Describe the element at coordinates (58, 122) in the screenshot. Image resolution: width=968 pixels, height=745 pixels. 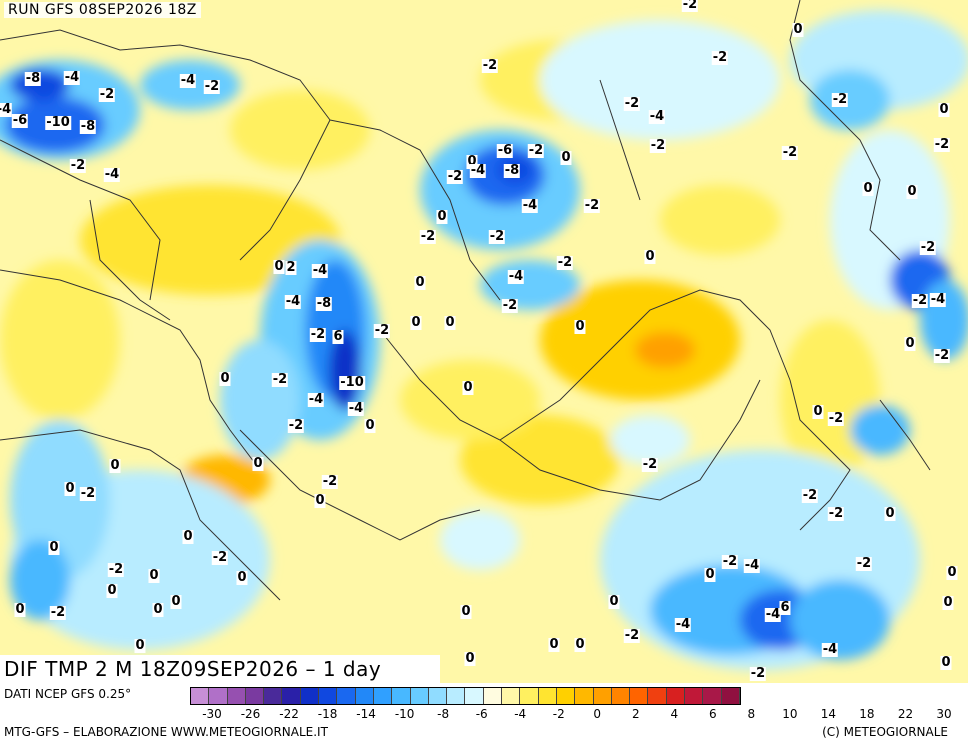
I see `contour-label: -10` at that location.